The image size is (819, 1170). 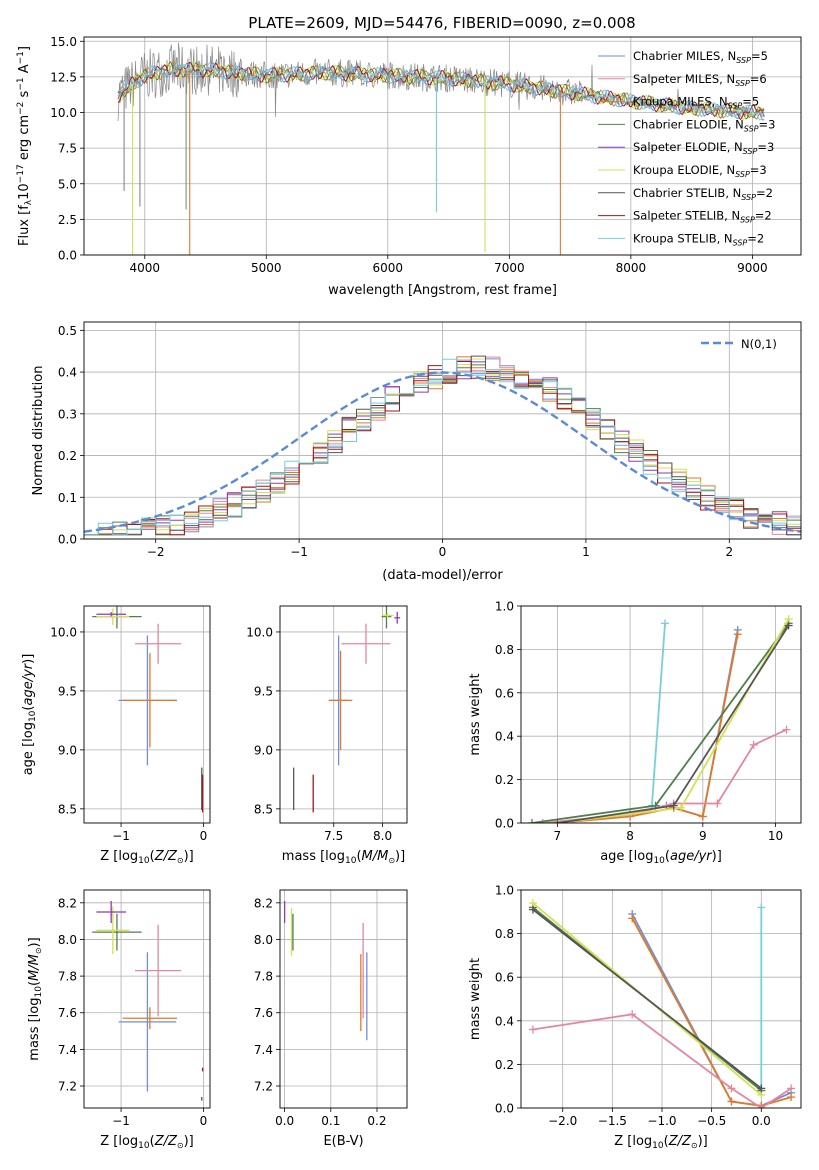 What do you see at coordinates (63, 42) in the screenshot?
I see `y-tick-label: 15.0` at bounding box center [63, 42].